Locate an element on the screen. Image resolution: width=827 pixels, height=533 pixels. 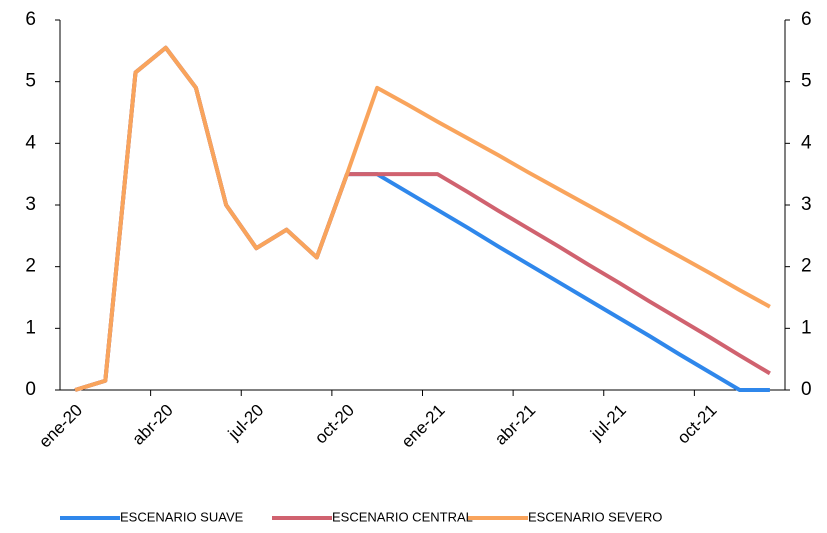
y2-tick-label: 5 is located at coordinates (806, 81).